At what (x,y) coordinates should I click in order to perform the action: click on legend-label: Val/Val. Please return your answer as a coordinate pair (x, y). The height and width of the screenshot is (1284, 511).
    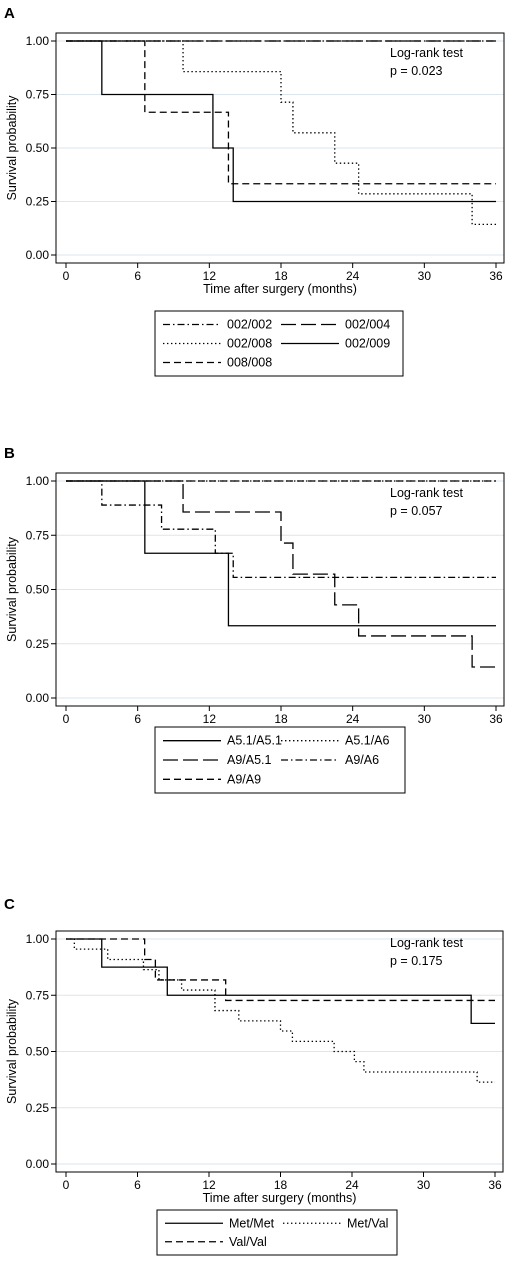
    Looking at the image, I should click on (248, 1242).